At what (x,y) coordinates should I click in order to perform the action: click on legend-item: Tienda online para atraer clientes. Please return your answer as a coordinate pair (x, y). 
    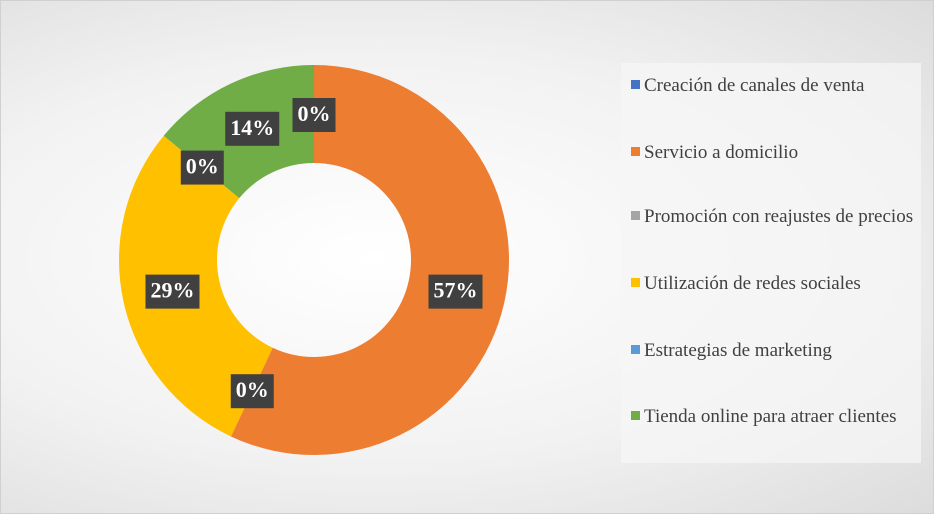
    Looking at the image, I should click on (776, 416).